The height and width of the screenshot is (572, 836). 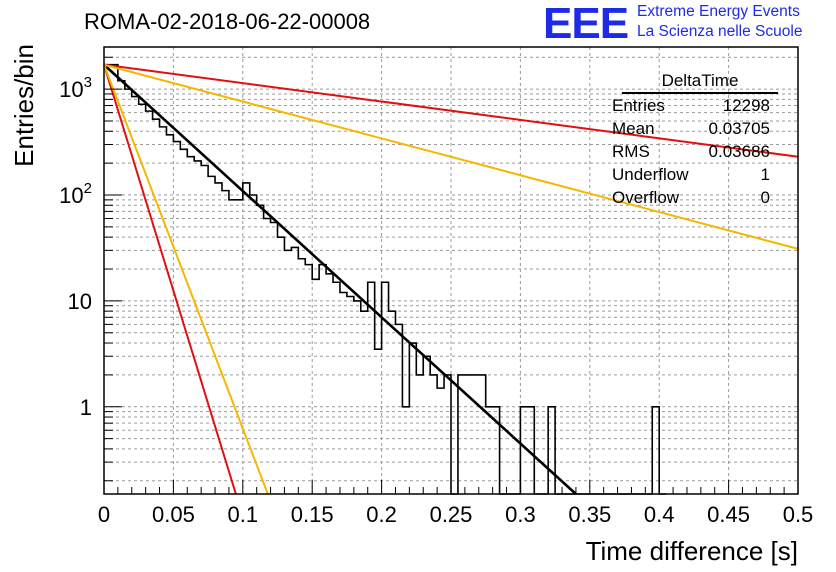 What do you see at coordinates (739, 151) in the screenshot?
I see `stats-value: 0.03686` at bounding box center [739, 151].